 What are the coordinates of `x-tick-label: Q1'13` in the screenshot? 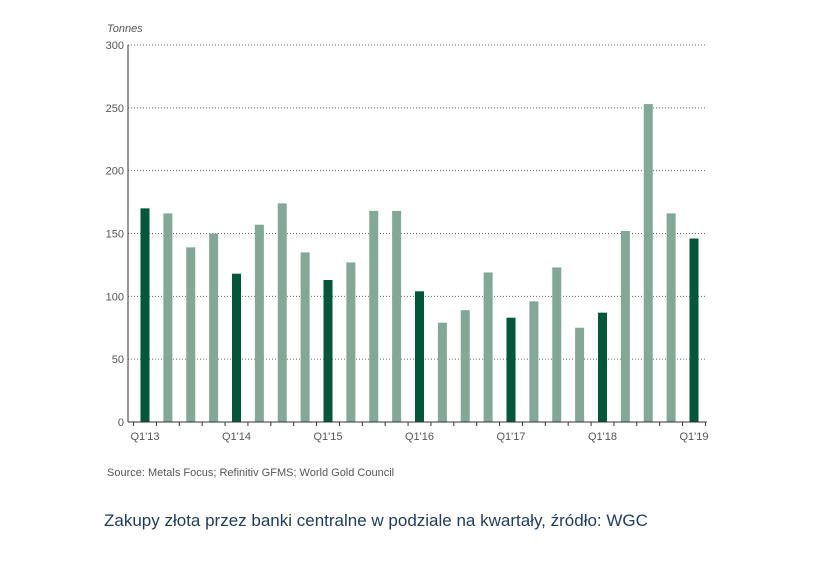 It's located at (144, 437).